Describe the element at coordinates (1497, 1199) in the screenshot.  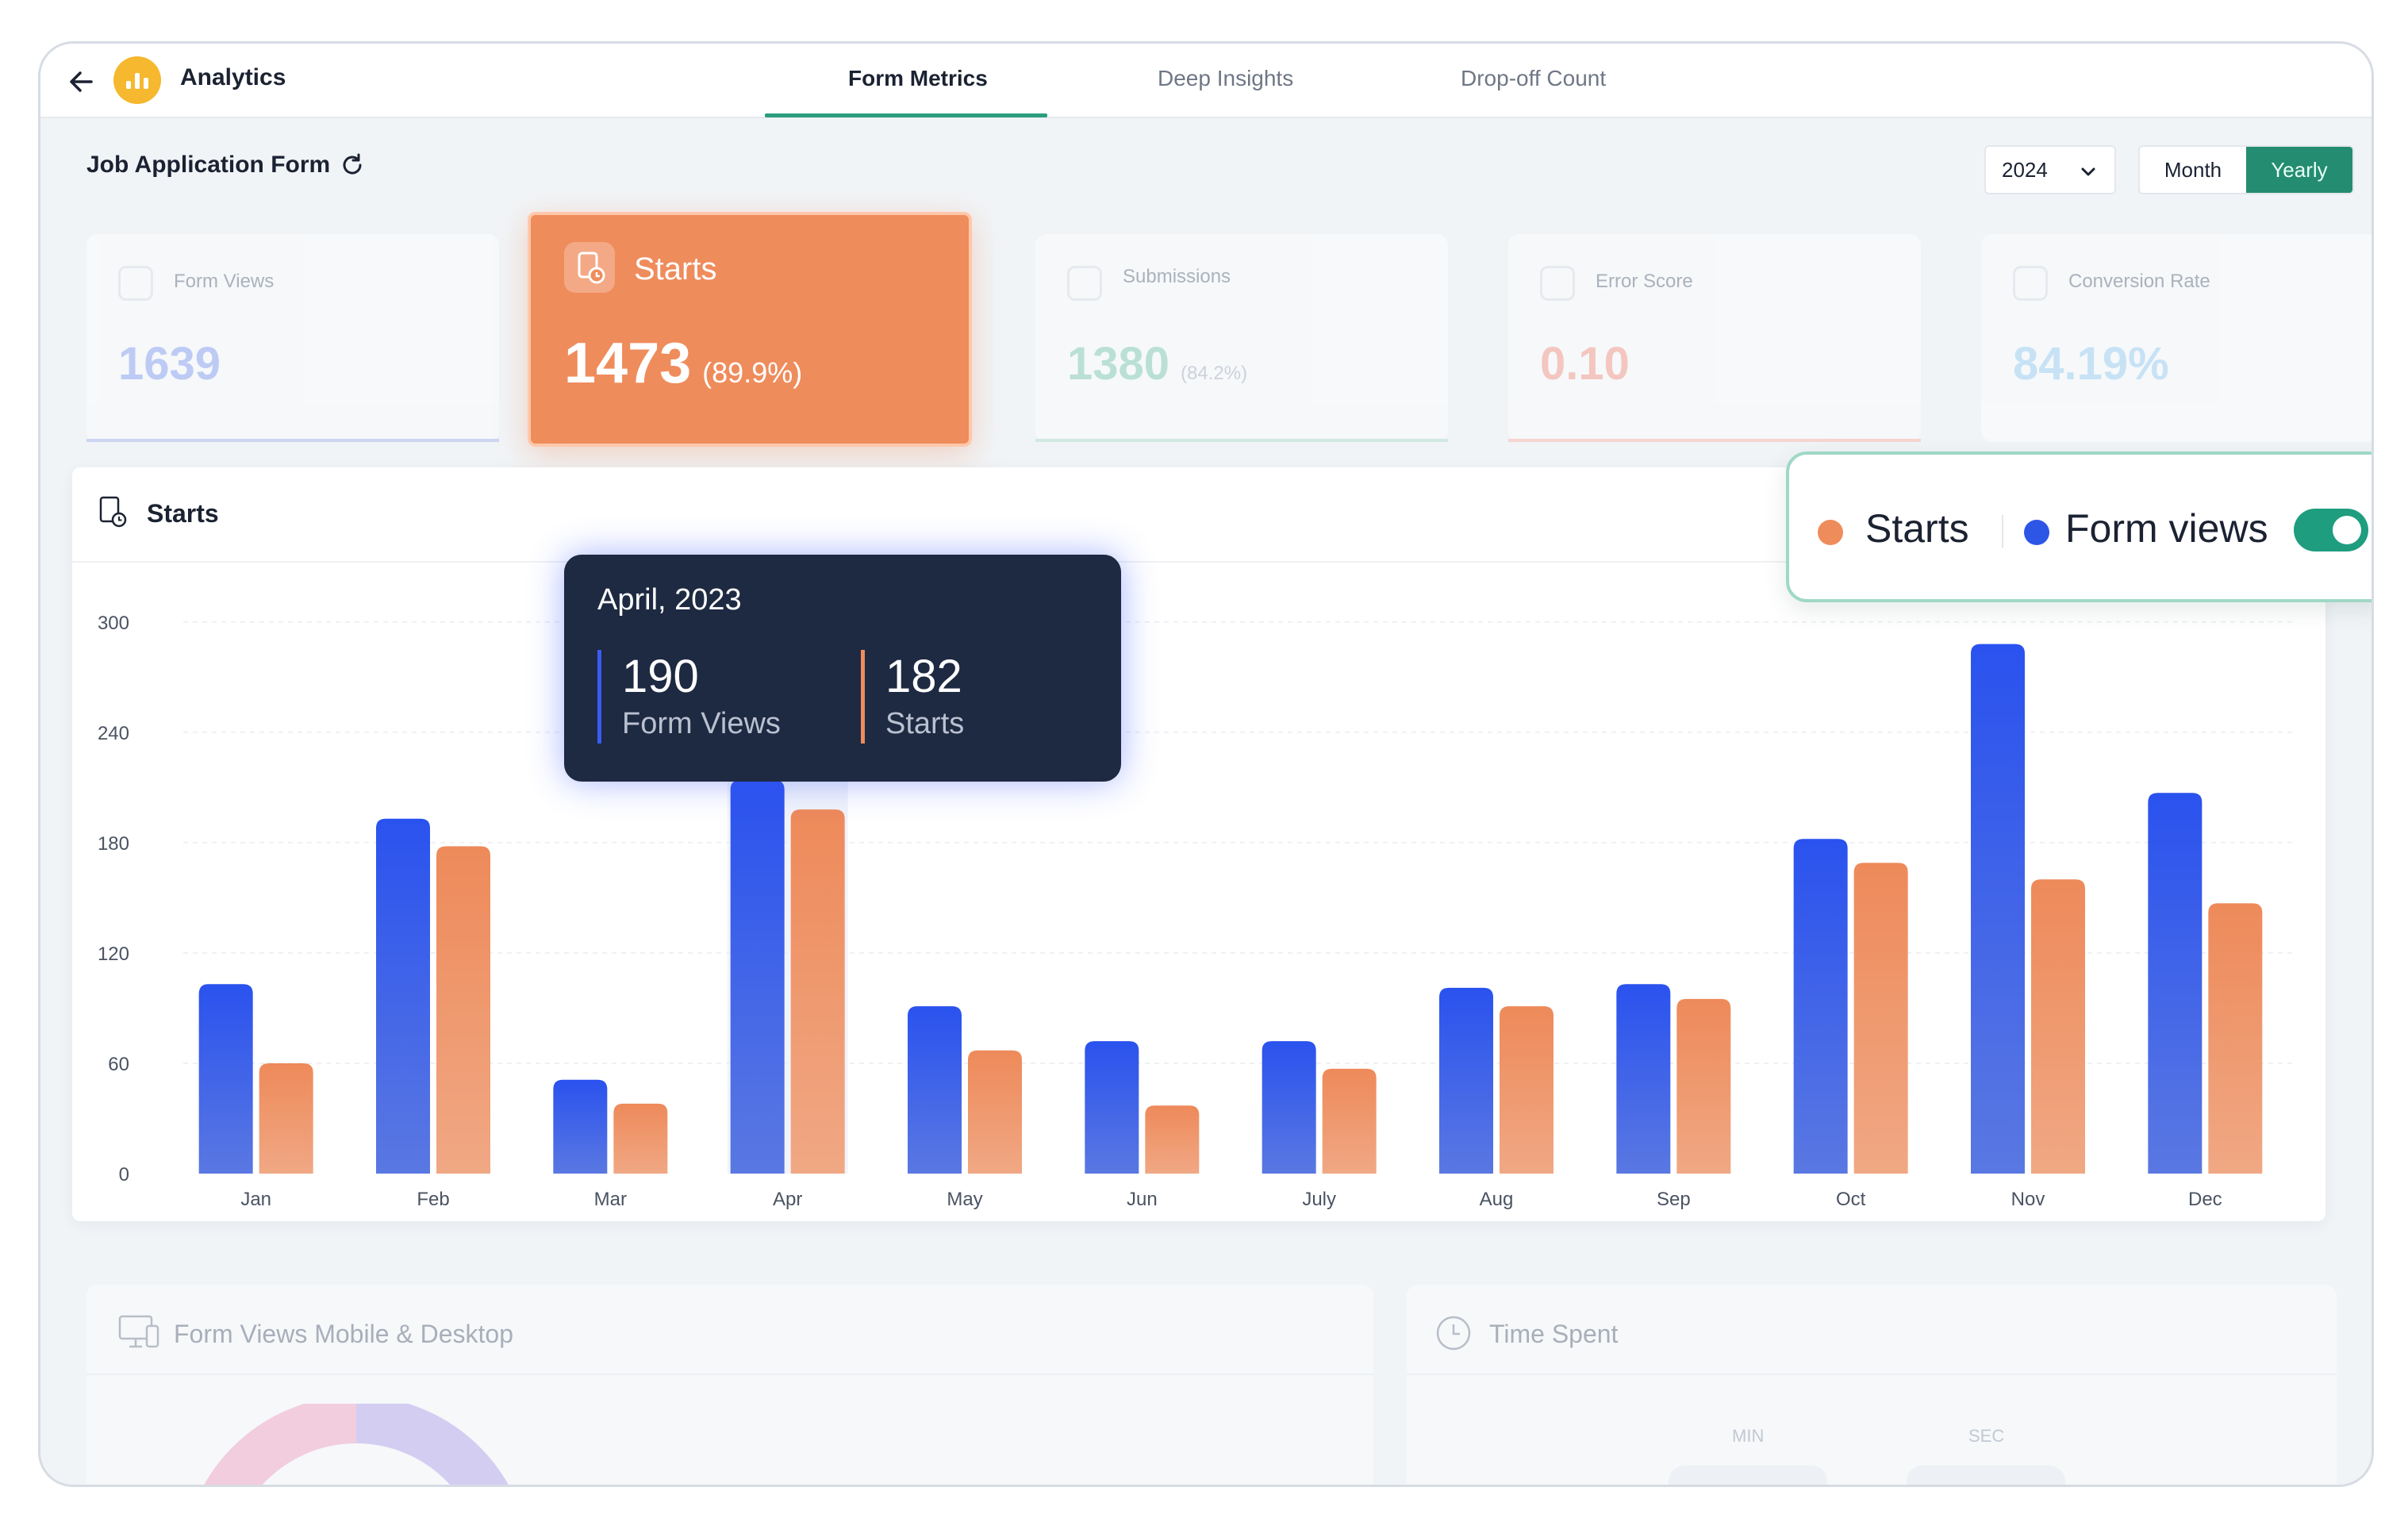
I see `x-tick-label: Aug` at that location.